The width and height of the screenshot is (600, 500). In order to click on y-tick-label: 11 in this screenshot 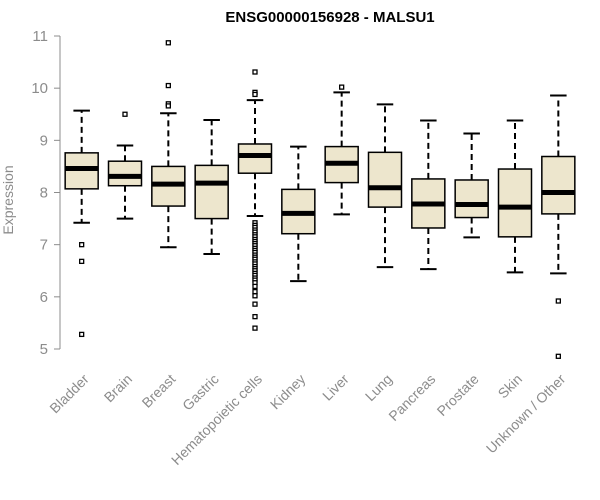, I will do `click(40, 36)`.